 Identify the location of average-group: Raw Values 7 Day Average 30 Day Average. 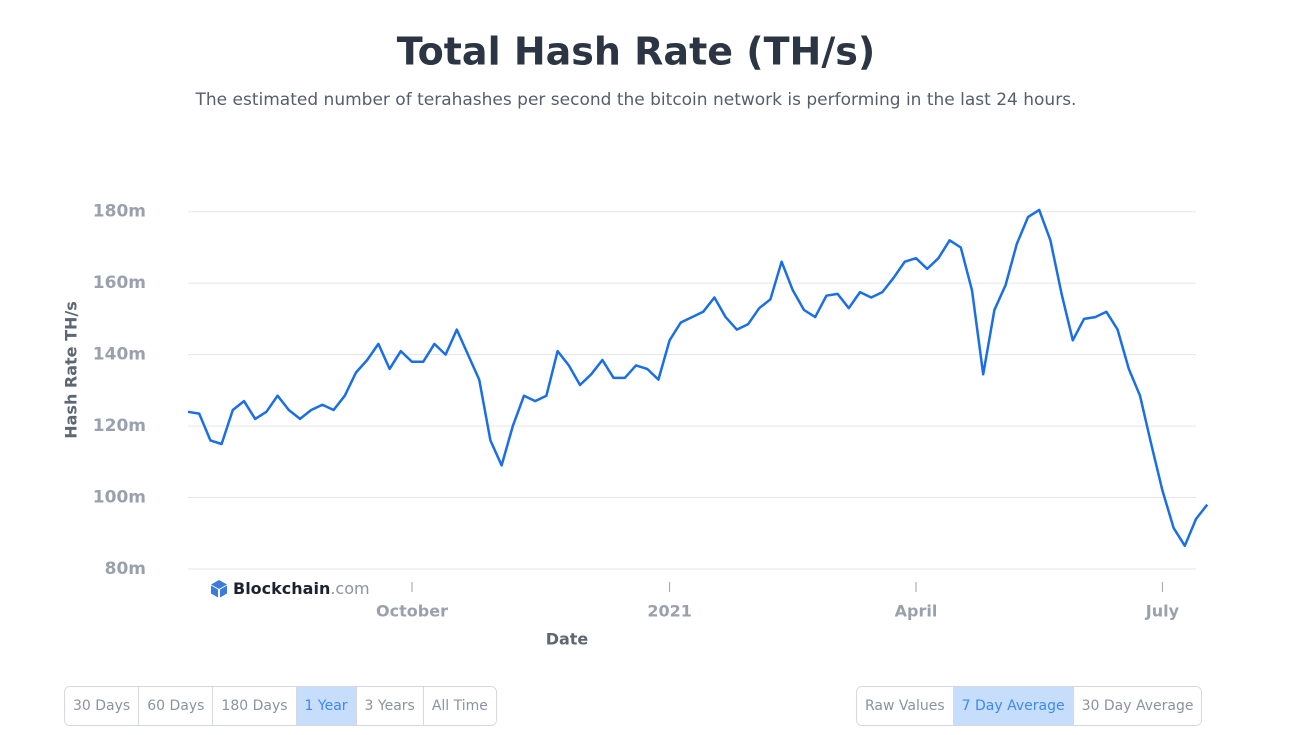
(1029, 706).